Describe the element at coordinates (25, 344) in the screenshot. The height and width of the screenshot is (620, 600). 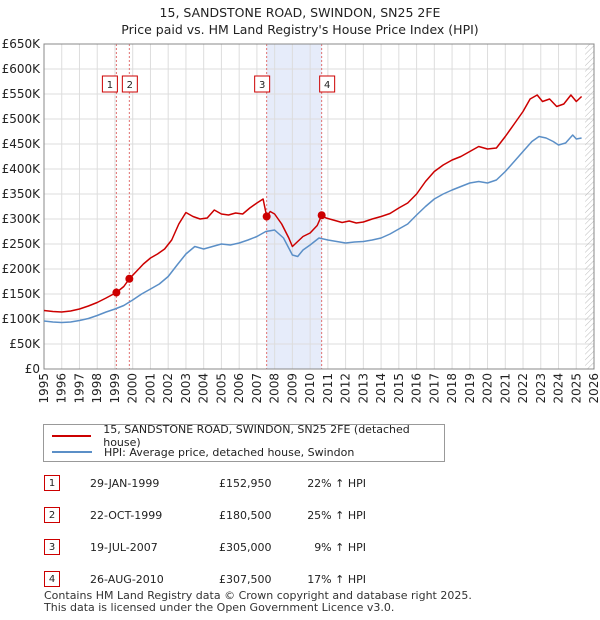
I see `y-tick-label: £50K` at that location.